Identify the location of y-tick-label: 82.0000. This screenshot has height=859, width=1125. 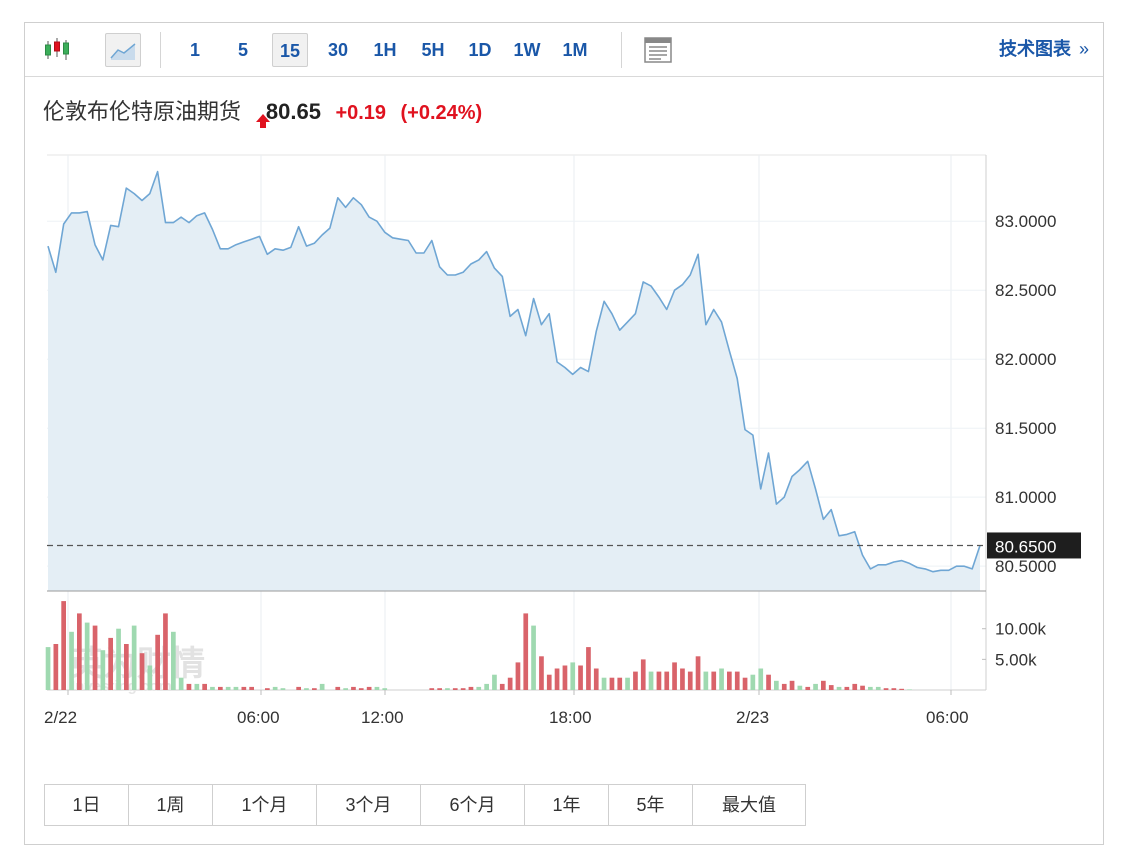
(1025, 359).